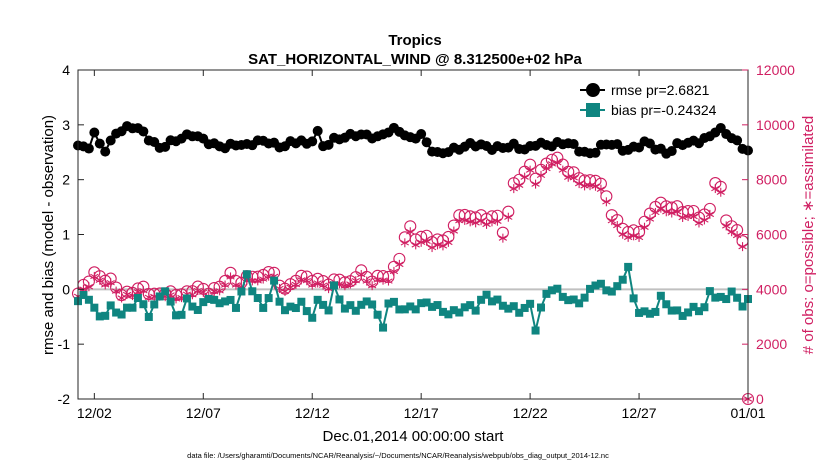  I want to click on y-tick-label: -2, so click(64, 399).